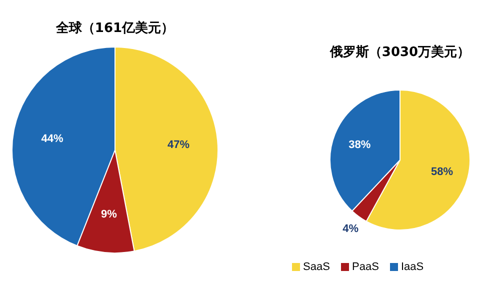 This screenshot has height=285, width=500. Describe the element at coordinates (109, 214) in the screenshot. I see `data-label: 9%` at that location.